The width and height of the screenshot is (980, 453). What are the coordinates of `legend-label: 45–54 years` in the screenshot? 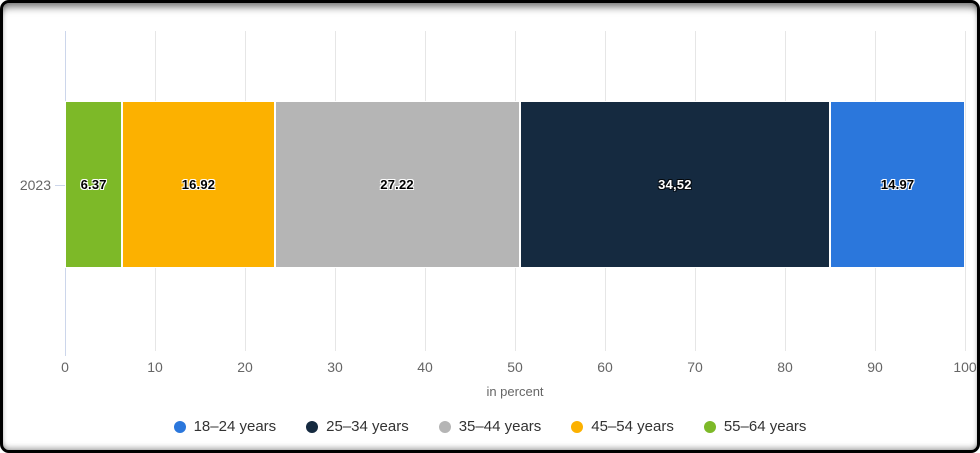 It's located at (632, 426).